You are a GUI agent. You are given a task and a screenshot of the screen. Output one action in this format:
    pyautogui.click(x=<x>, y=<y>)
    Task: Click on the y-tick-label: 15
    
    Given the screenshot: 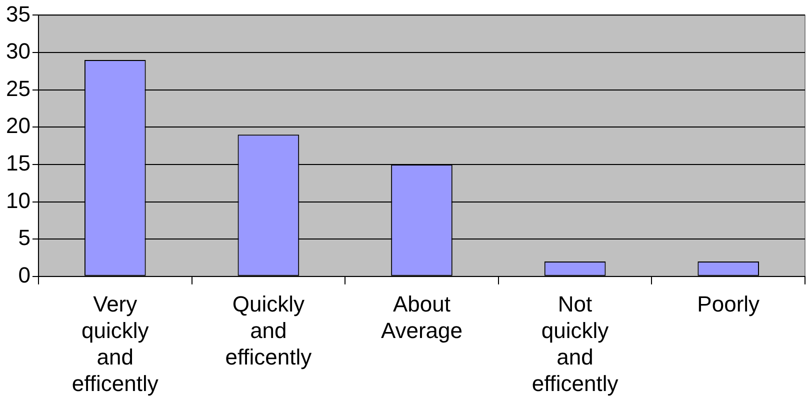 What is the action you would take?
    pyautogui.click(x=18, y=163)
    